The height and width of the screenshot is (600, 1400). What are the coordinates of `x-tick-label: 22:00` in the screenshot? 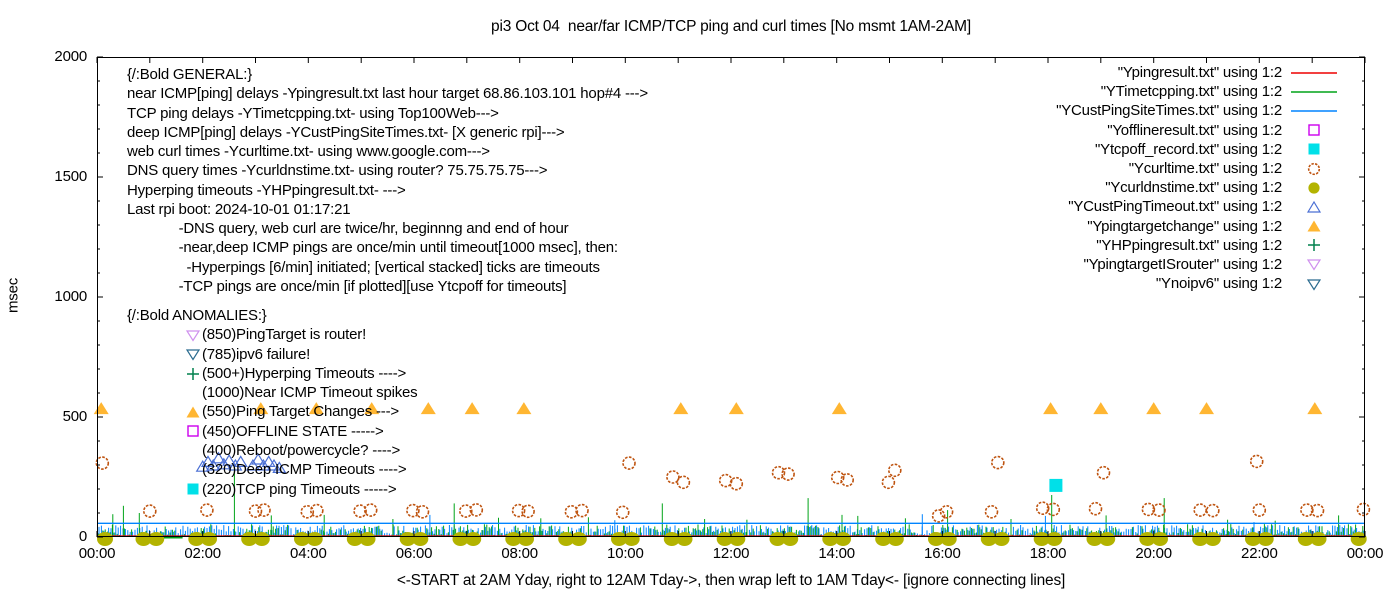 It's located at (1259, 553).